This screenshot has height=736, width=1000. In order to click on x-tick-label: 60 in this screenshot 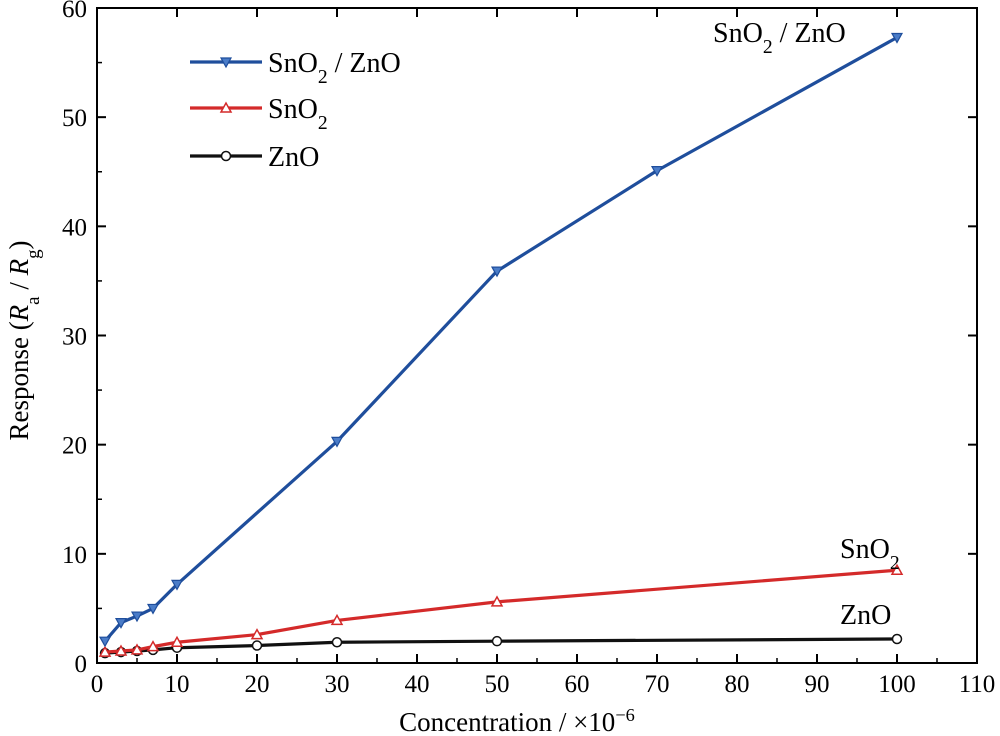, I will do `click(577, 684)`.